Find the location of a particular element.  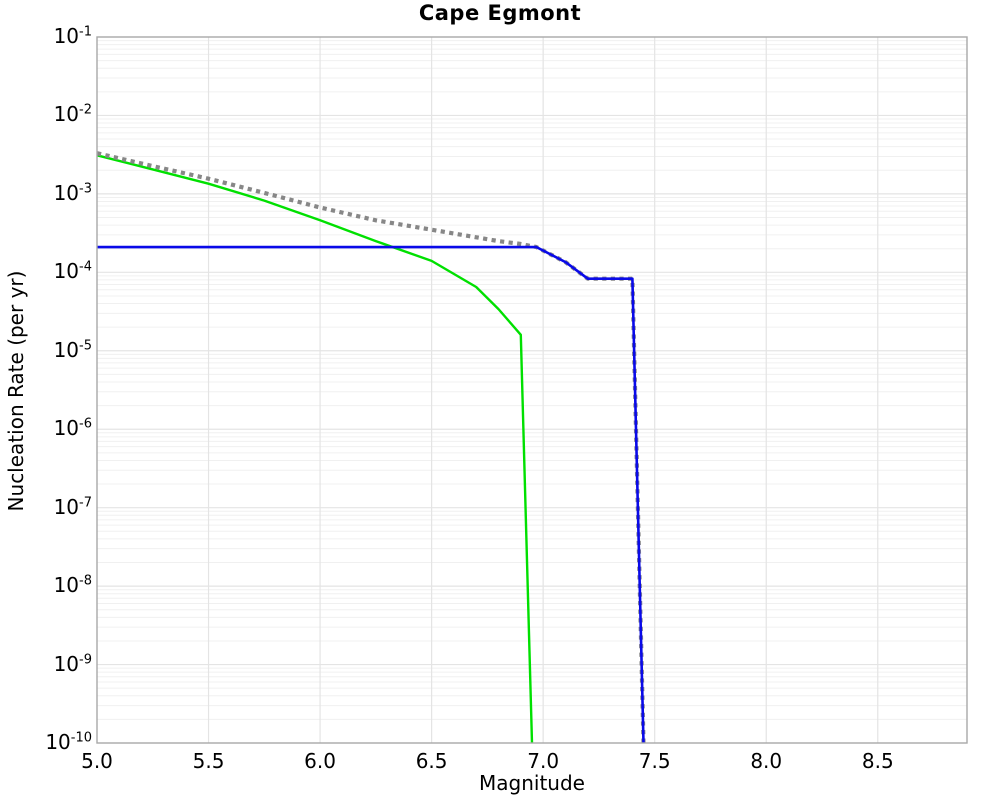

x-tick-label: 6.0 is located at coordinates (320, 761).